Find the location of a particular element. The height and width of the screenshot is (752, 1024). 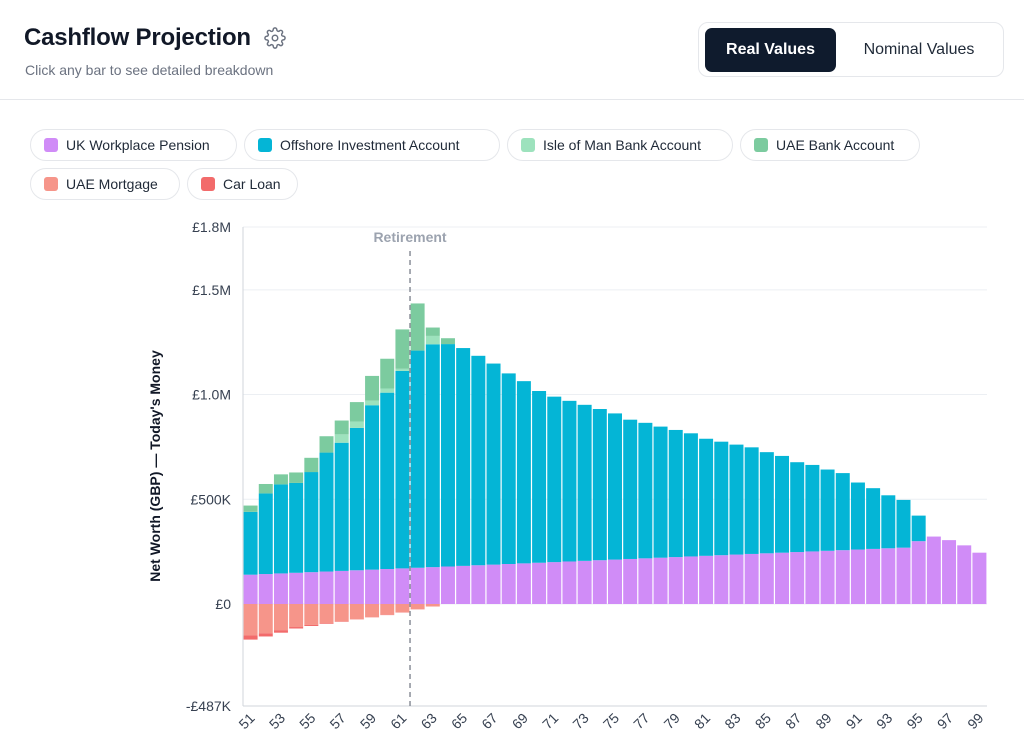

legend-item-car-loan: Car Loan is located at coordinates (242, 184).